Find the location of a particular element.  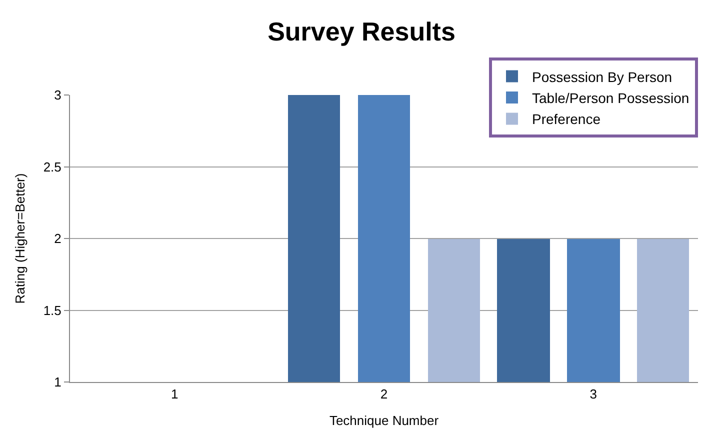

y-tick-label: 1 is located at coordinates (58, 382).